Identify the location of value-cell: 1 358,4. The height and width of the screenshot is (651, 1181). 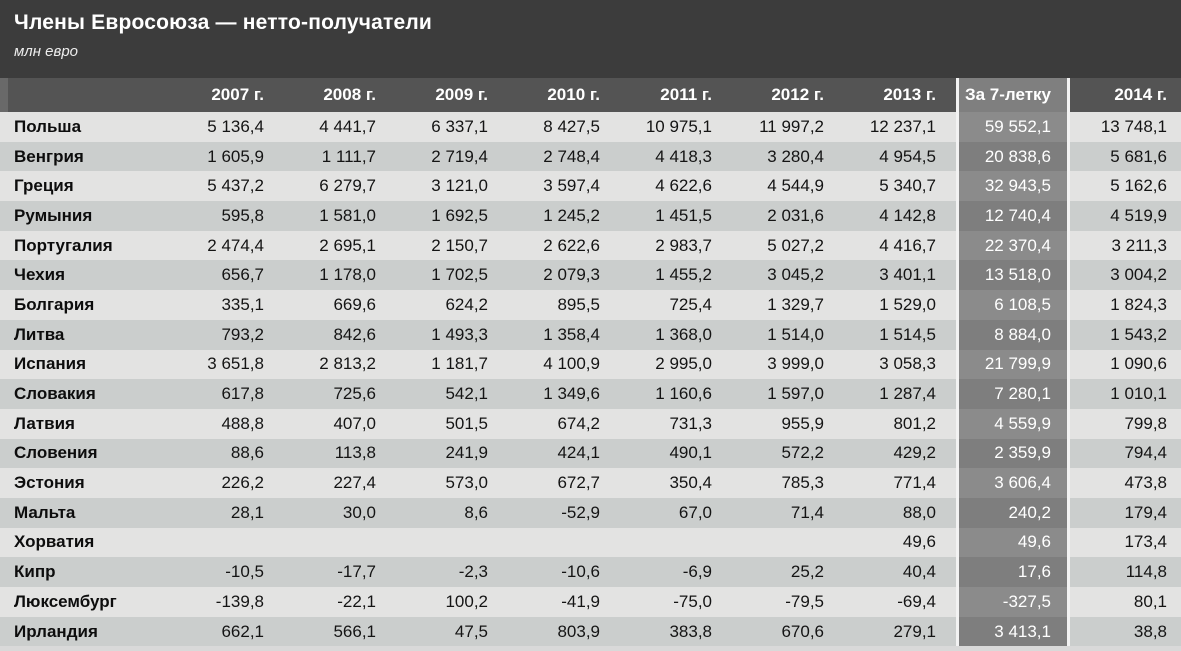
(564, 334).